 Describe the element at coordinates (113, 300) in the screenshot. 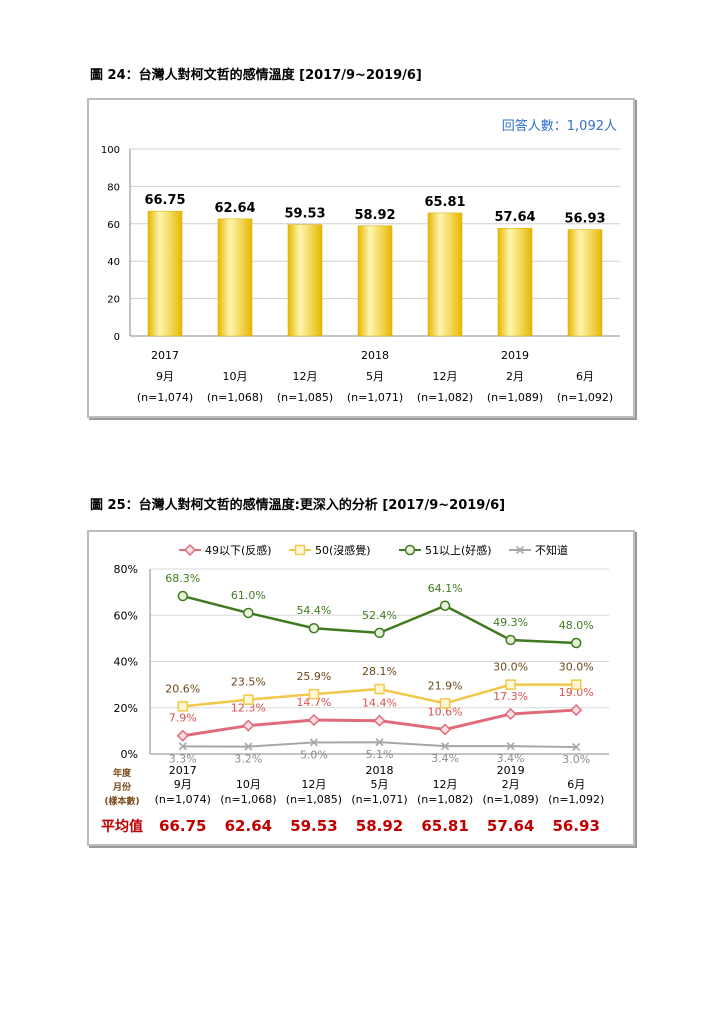

I see `y-tick-label: 20` at that location.